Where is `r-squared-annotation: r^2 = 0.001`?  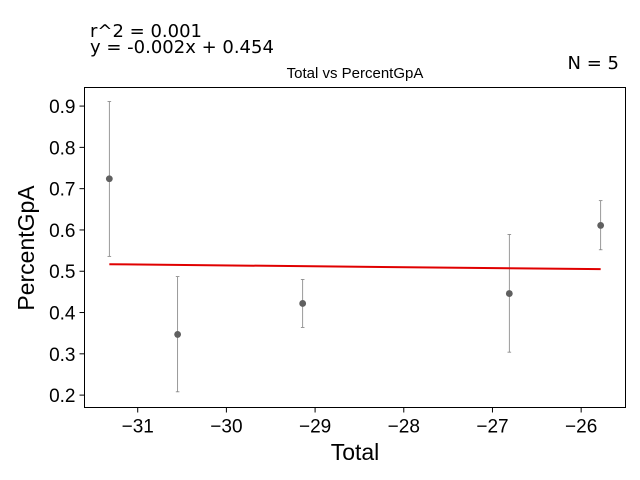
r-squared-annotation: r^2 = 0.001 is located at coordinates (146, 31).